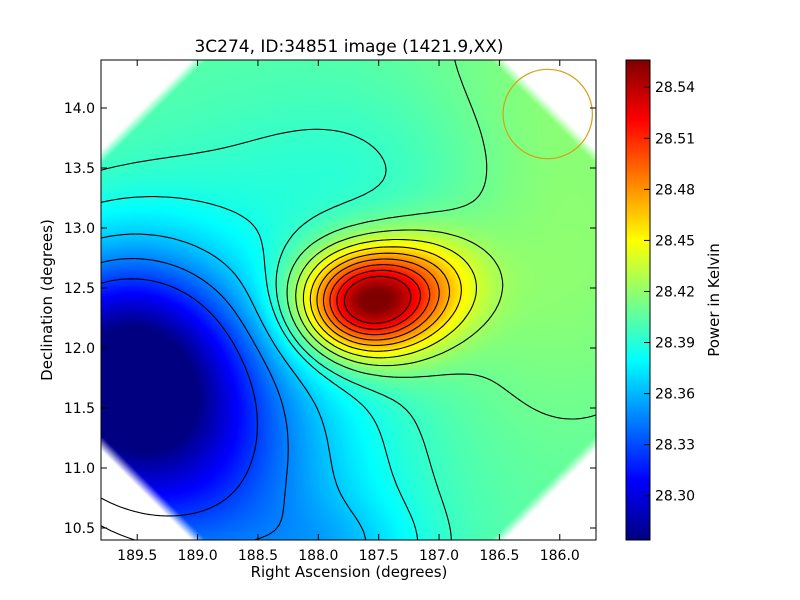  Describe the element at coordinates (79, 529) in the screenshot. I see `y-tick-label: 10.5` at that location.